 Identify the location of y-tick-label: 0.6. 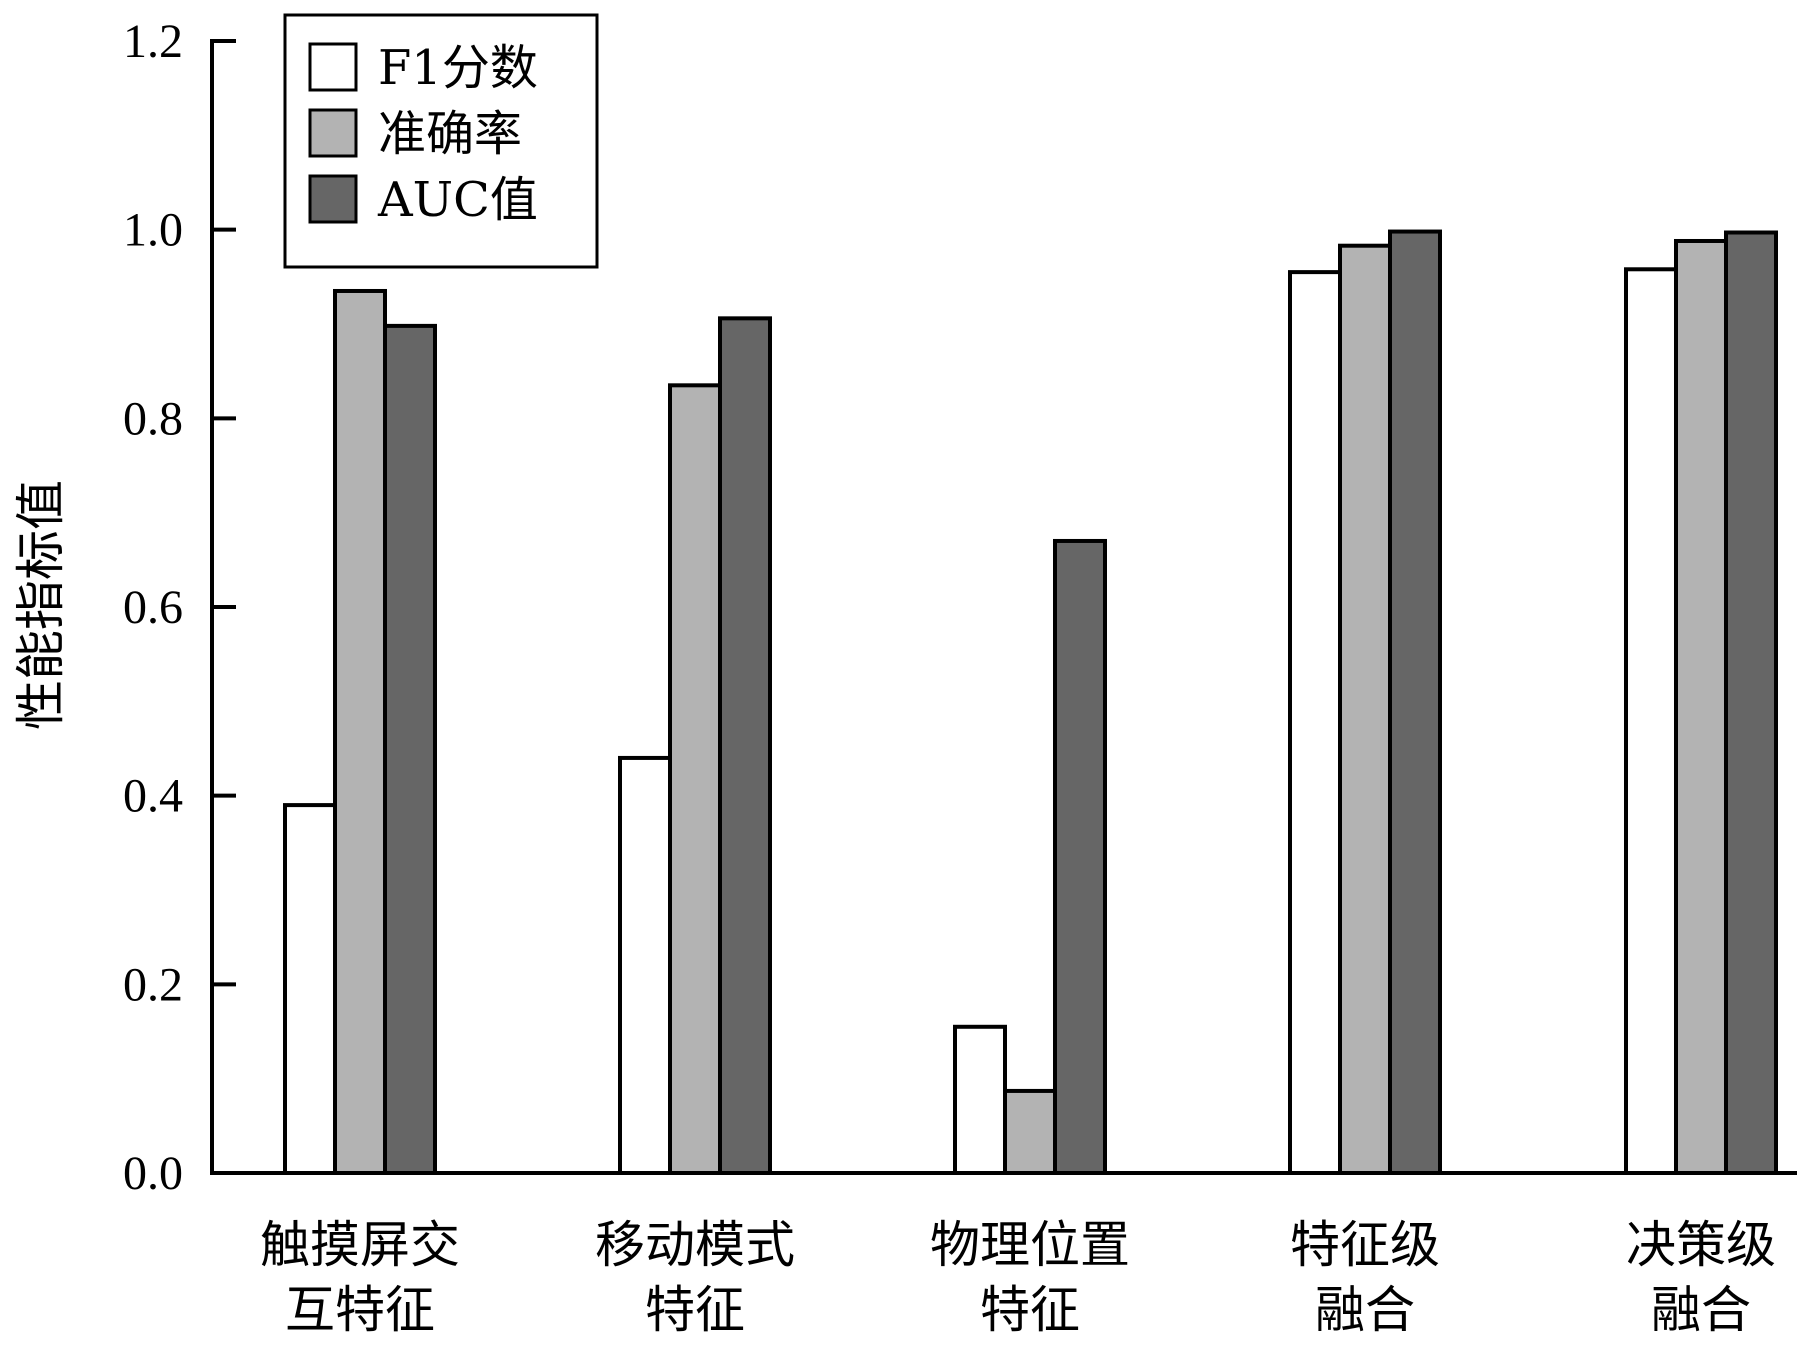
(153, 607).